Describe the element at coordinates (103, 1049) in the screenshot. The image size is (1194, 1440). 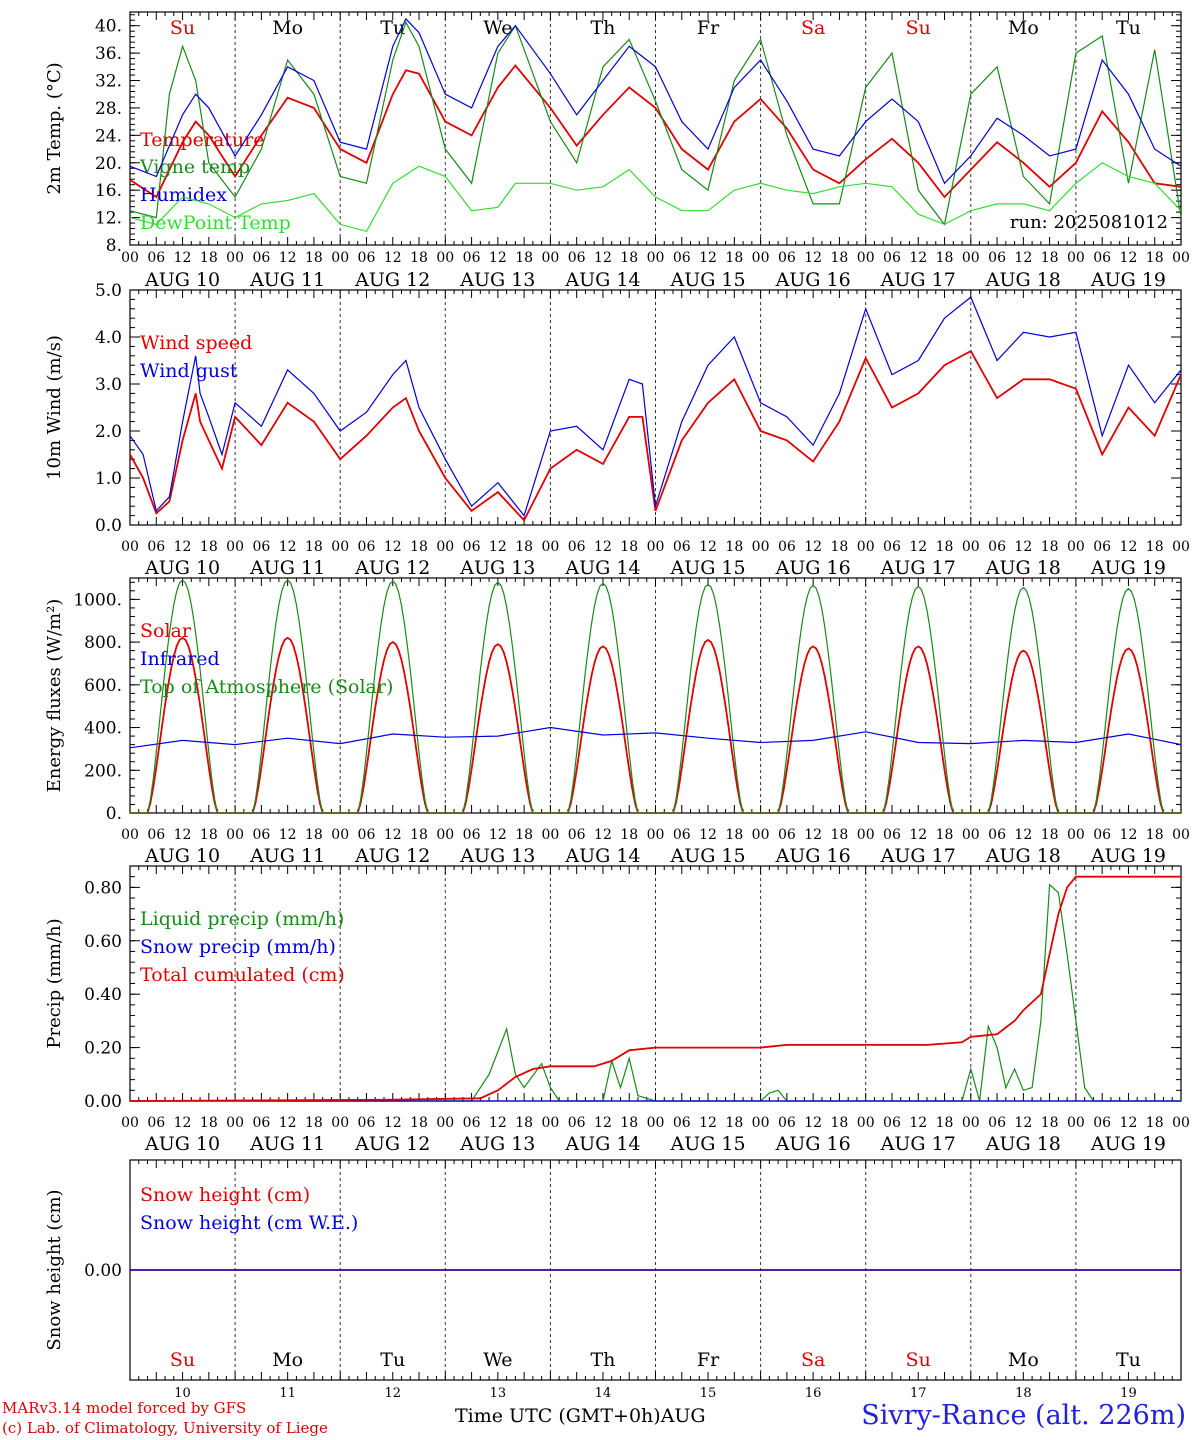
I see `y-tick-label: 0.20` at that location.